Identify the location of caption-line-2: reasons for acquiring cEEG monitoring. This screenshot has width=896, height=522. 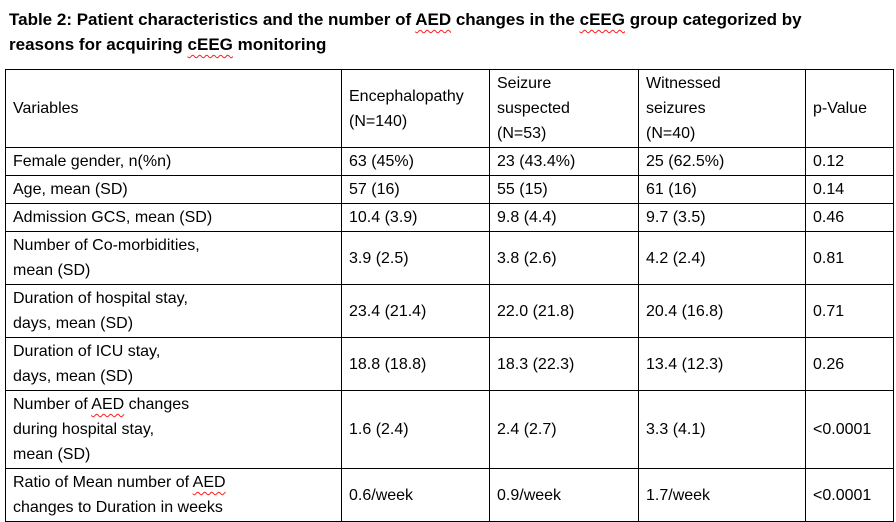
(448, 44).